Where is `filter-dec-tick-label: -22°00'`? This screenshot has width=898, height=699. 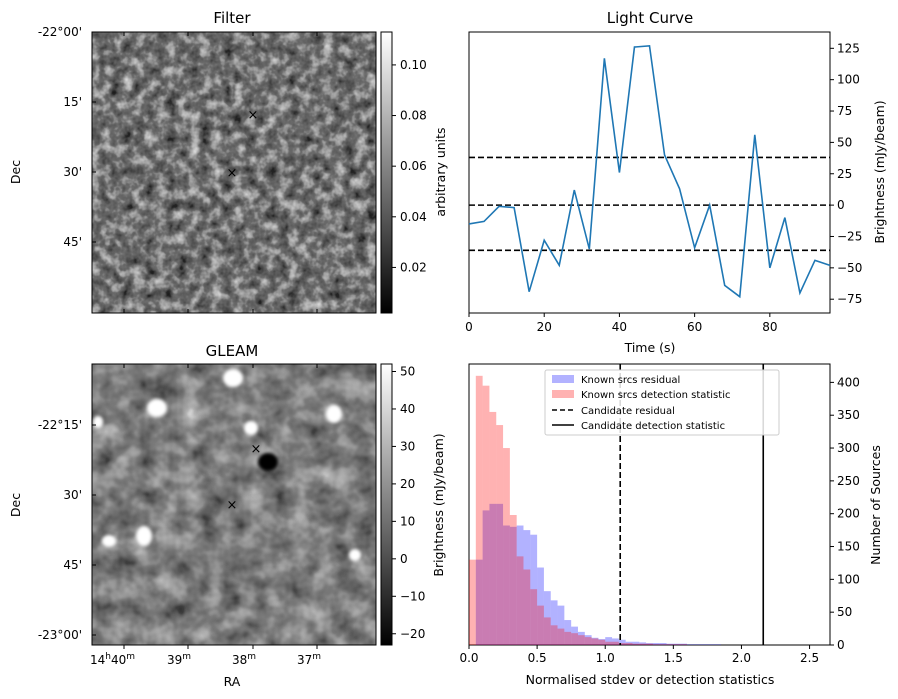
filter-dec-tick-label: -22°00' is located at coordinates (60, 32).